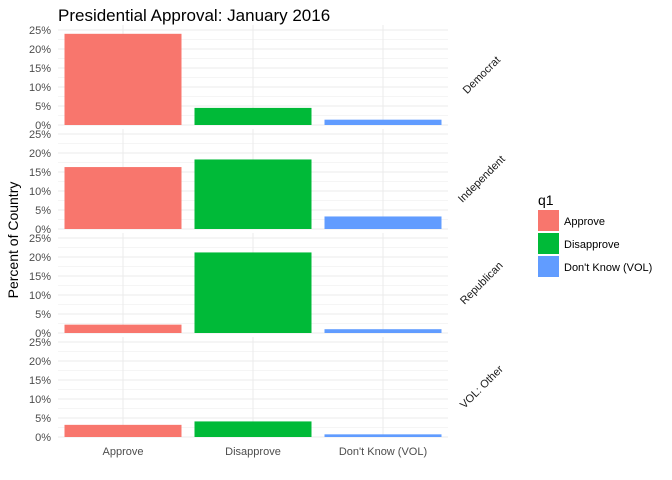 This screenshot has width=672, height=480. I want to click on facet-strip-label: Independent, so click(482, 180).